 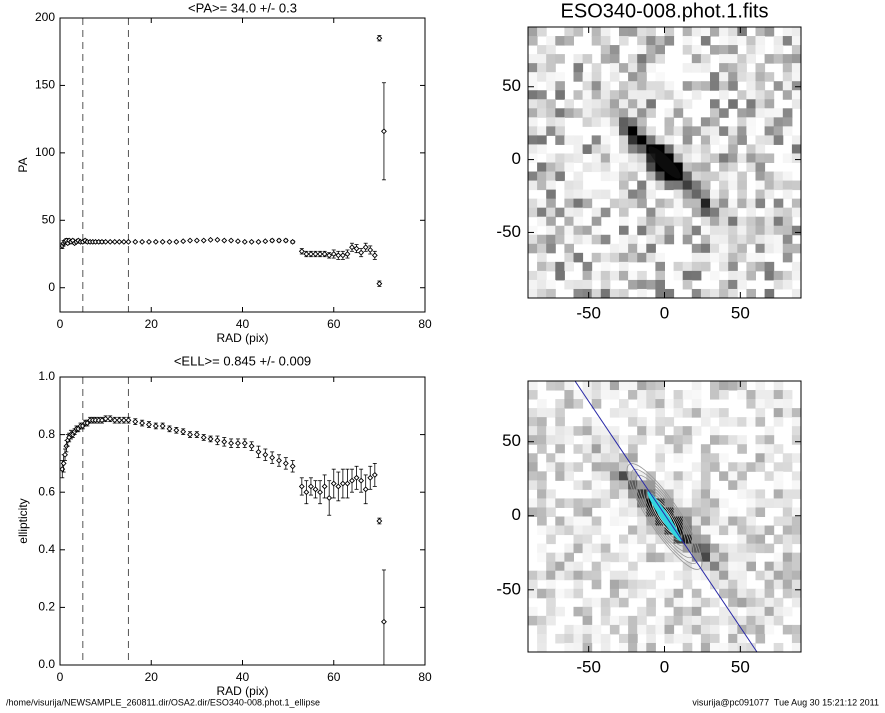 I want to click on y-tick-label: 50, so click(x=511, y=440).